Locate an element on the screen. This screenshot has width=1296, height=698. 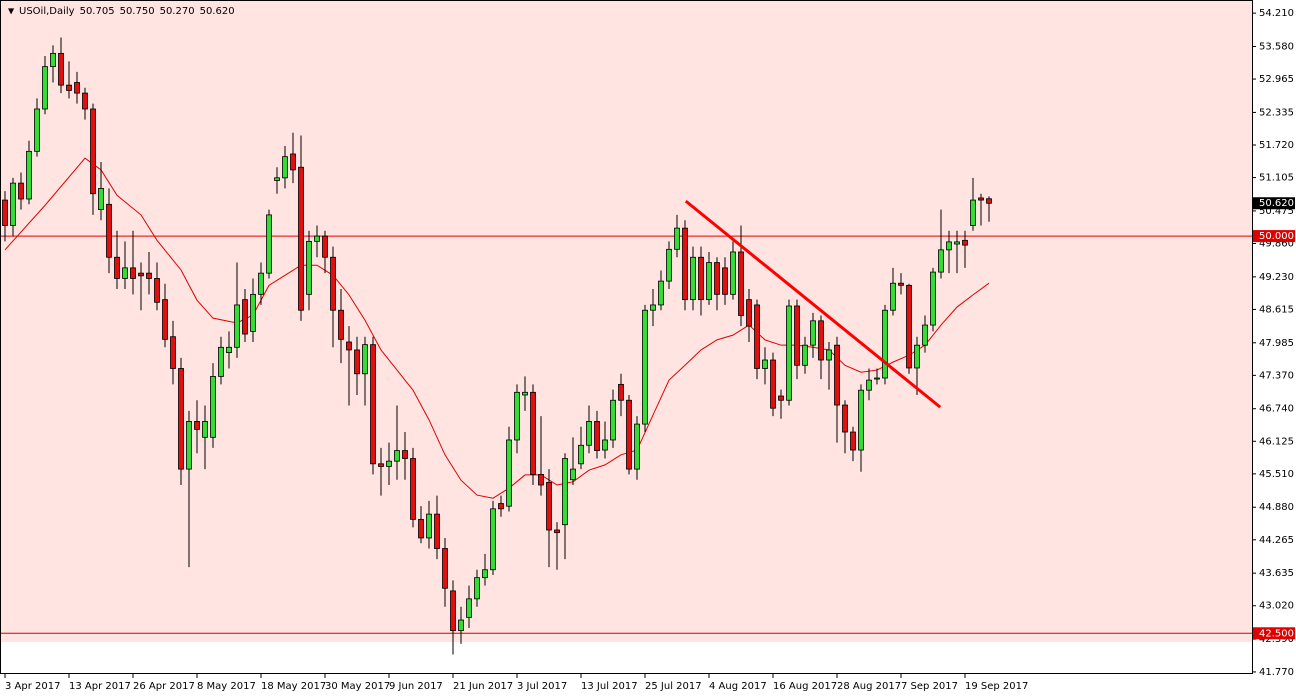
y-tick-label: 41.770 is located at coordinates (1276, 672).